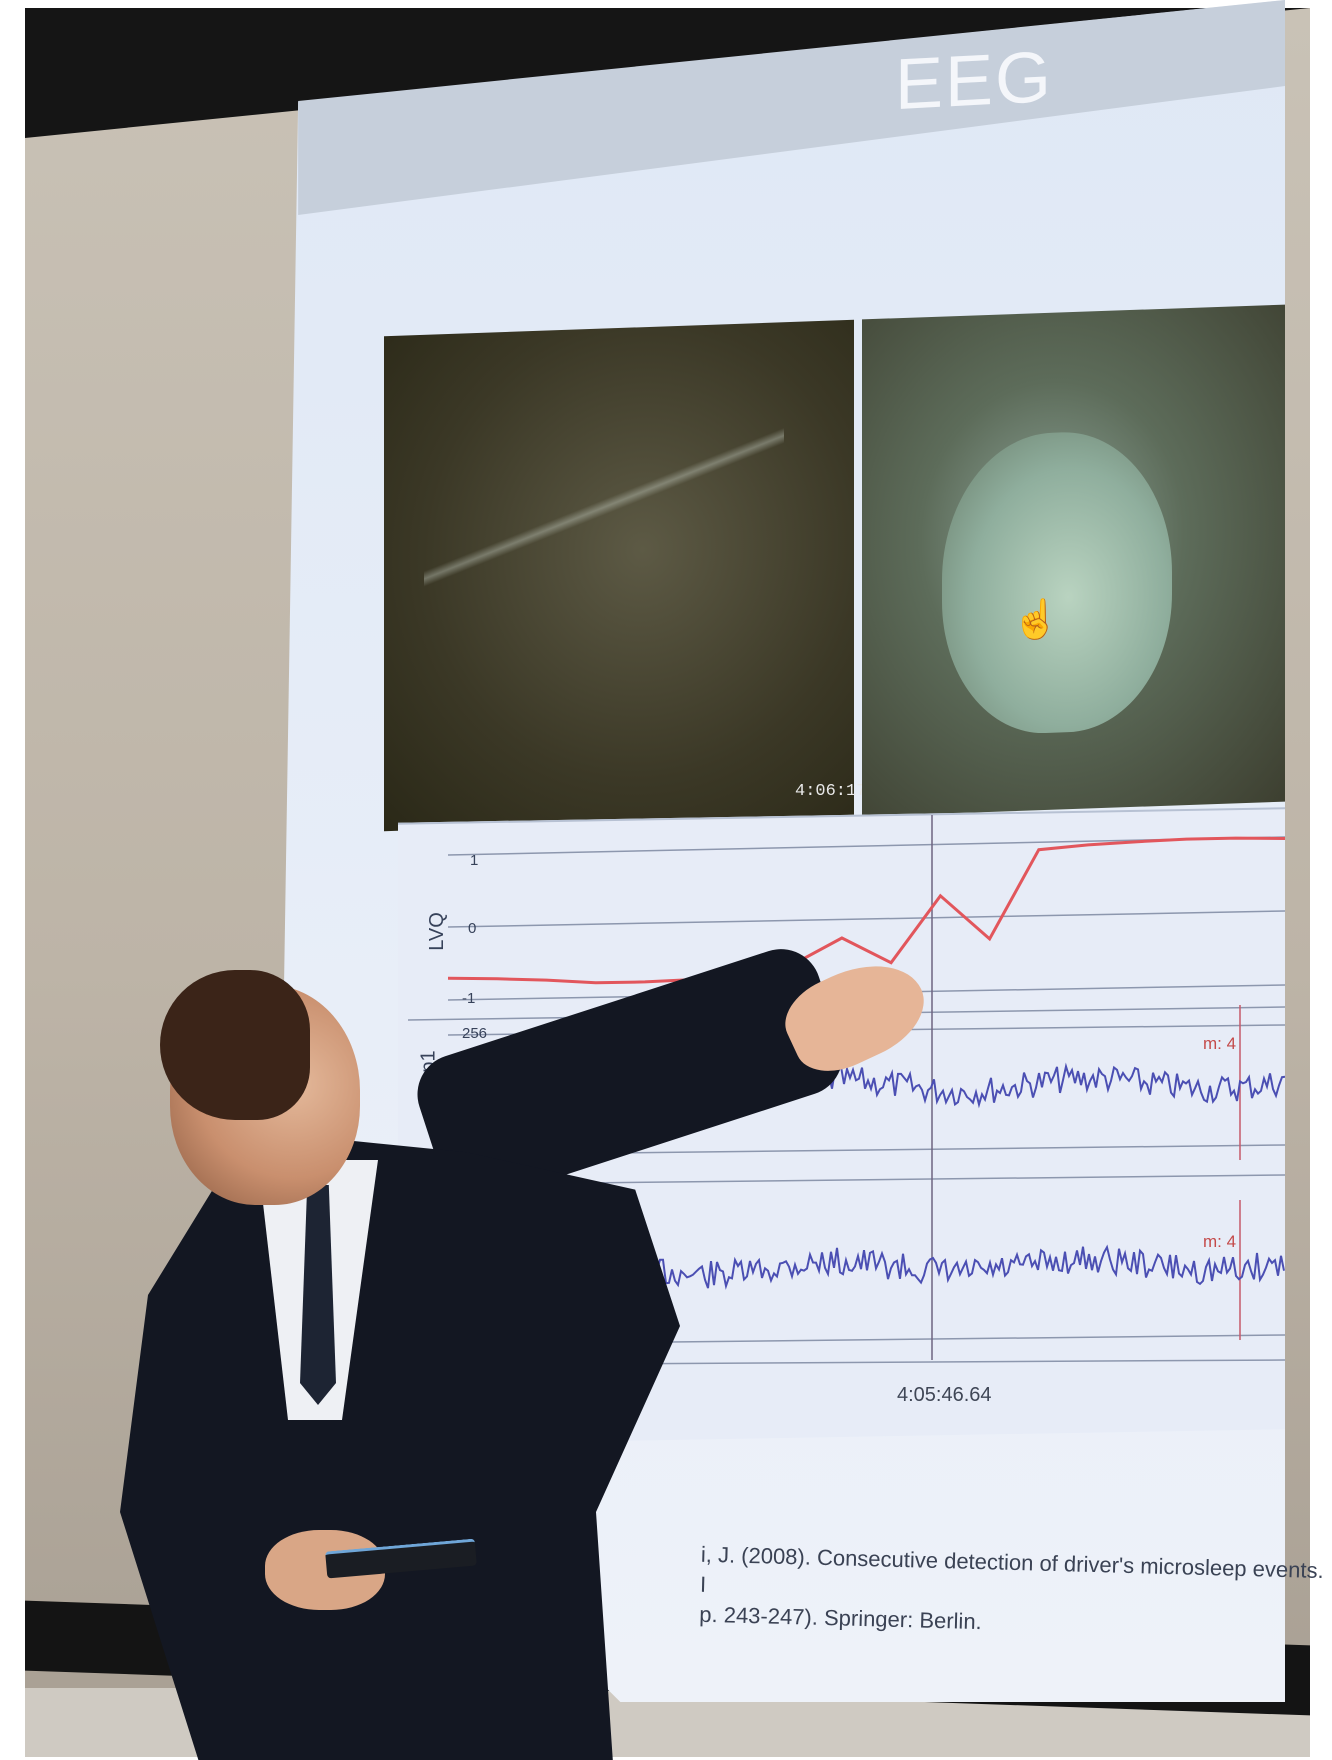  I want to click on road-view, so click(604, 538).